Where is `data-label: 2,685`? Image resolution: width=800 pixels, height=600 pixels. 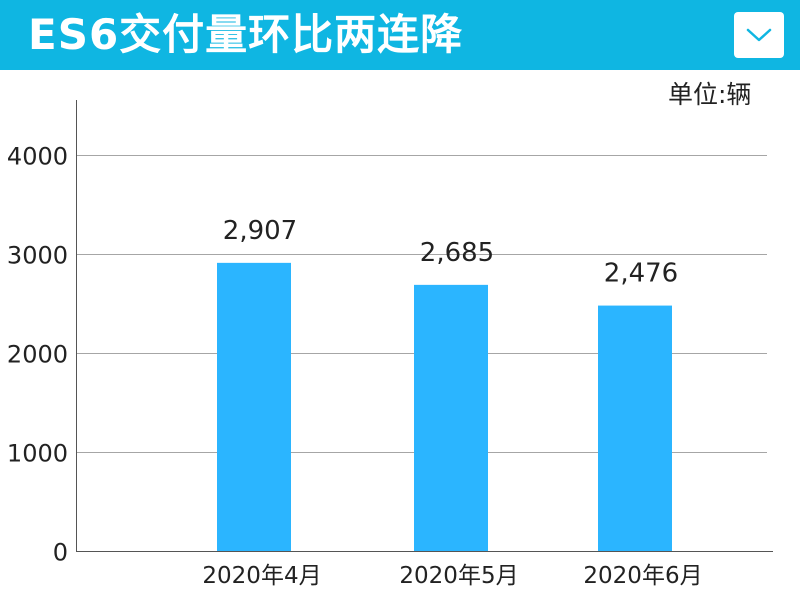 data-label: 2,685 is located at coordinates (457, 253).